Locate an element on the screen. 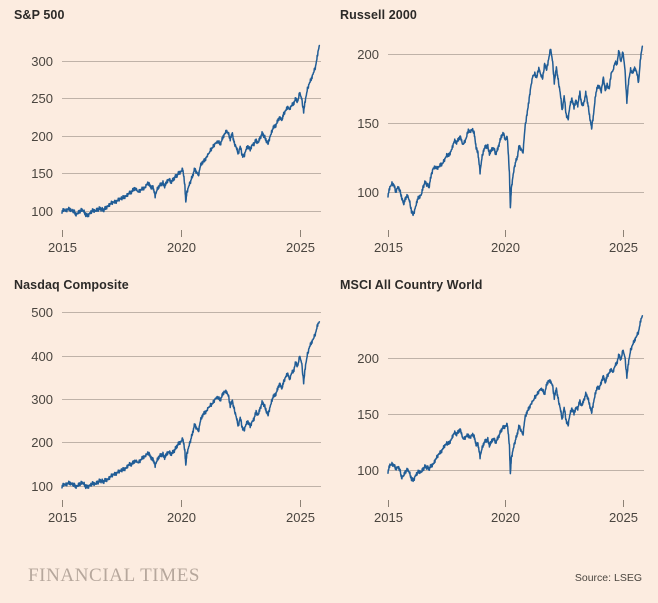  figure-footer: FINANCIAL TIMES Source: LSEG is located at coordinates (329, 577).